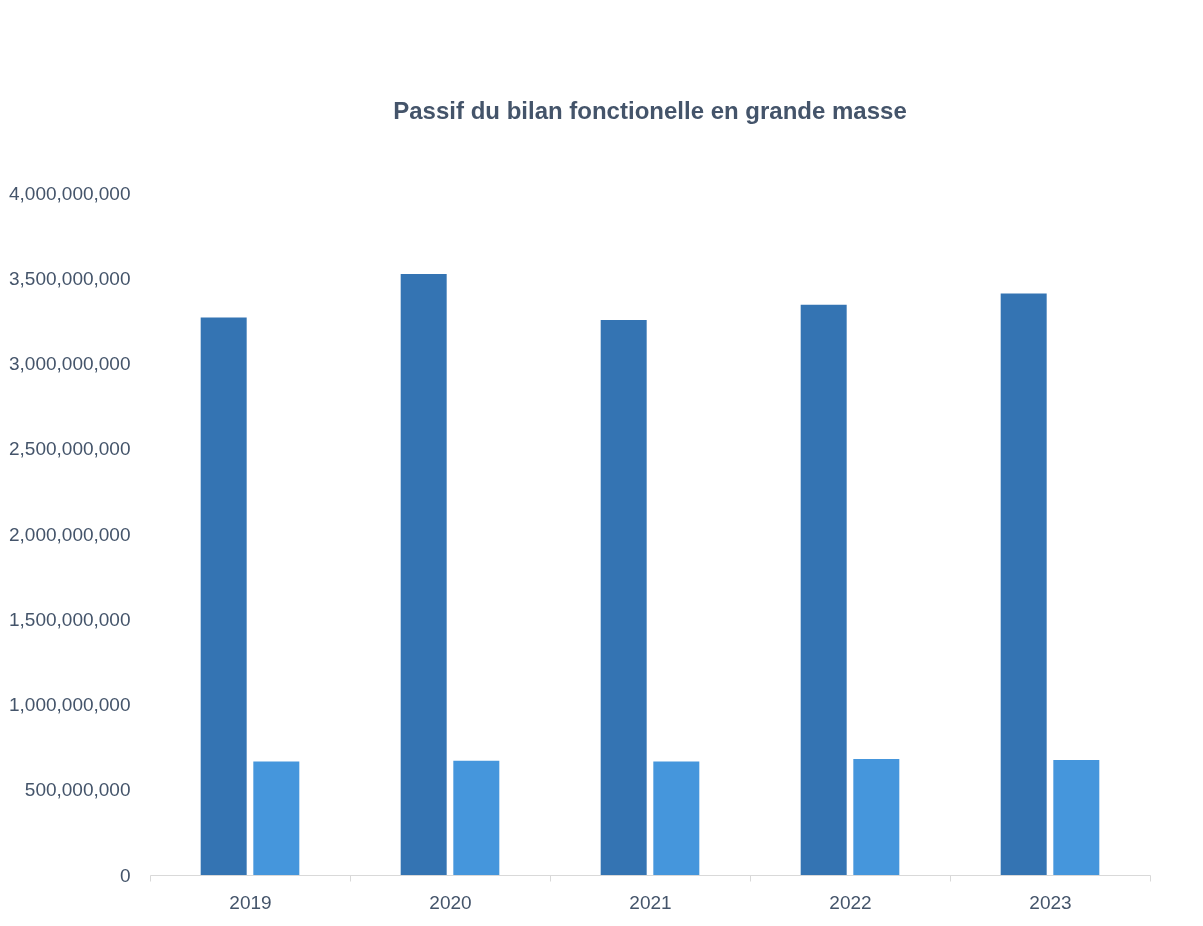  I want to click on y-tick-label: 1,000,000,000, so click(69, 704).